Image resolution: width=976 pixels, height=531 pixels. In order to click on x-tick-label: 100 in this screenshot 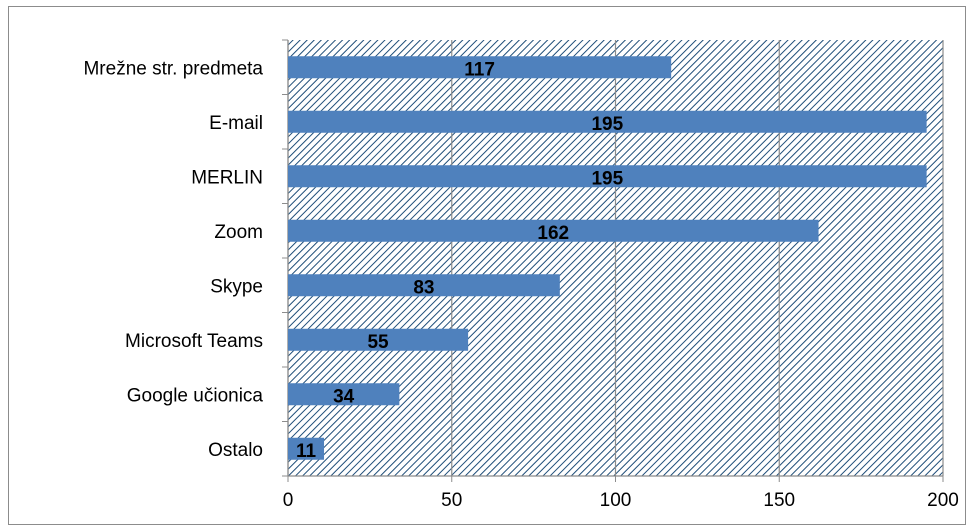, I will do `click(616, 500)`.